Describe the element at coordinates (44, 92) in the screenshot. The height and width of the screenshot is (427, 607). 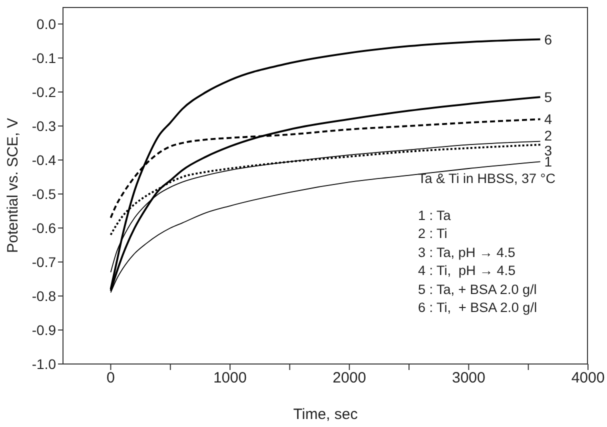
I see `y-tick-label: -0.2` at that location.